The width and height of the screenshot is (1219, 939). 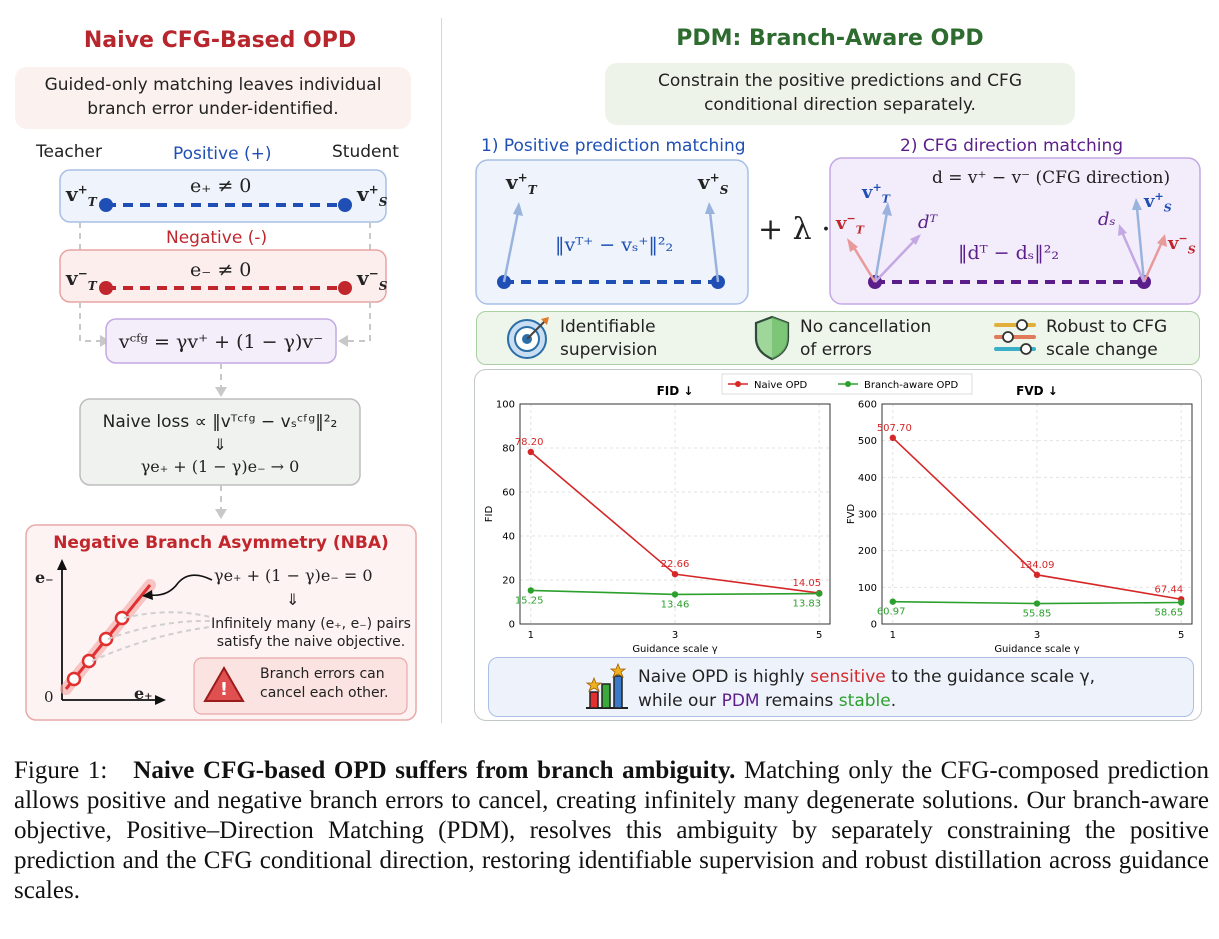 What do you see at coordinates (44, 577) in the screenshot?
I see `axis-y-label: e₋` at bounding box center [44, 577].